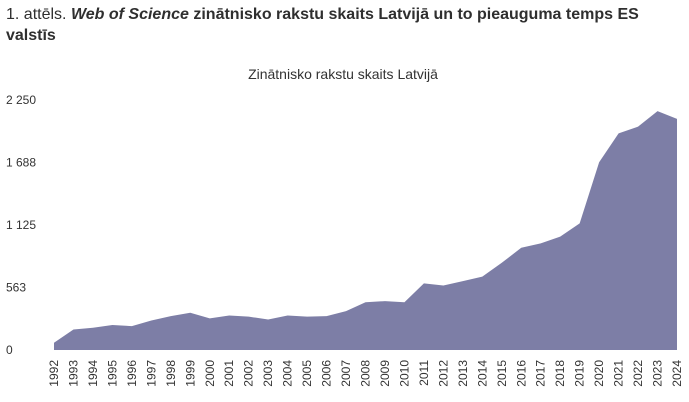  What do you see at coordinates (73, 373) in the screenshot?
I see `x-tick-label: 1993` at bounding box center [73, 373].